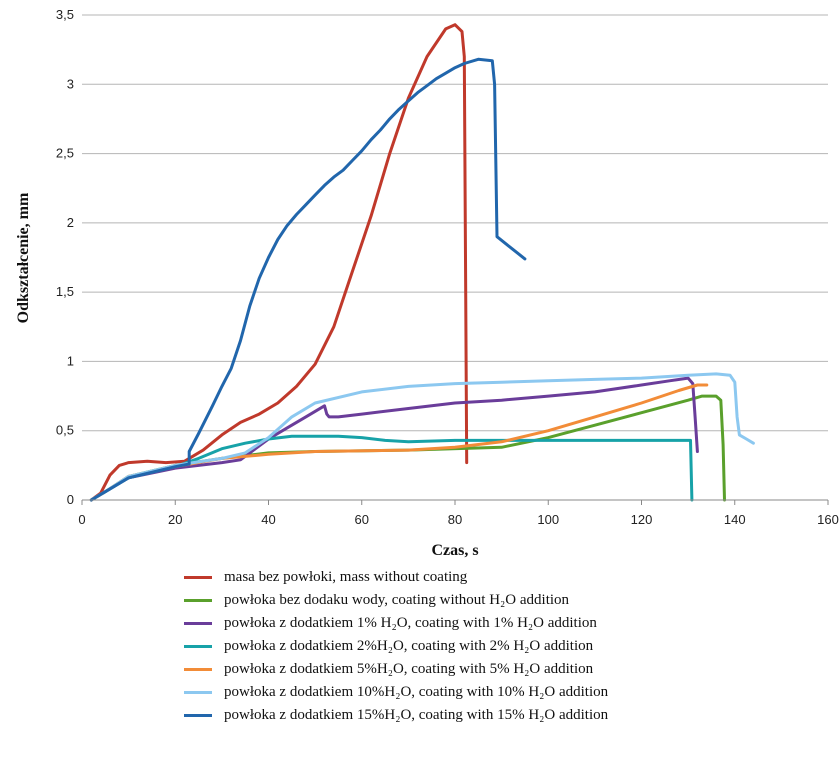 The height and width of the screenshot is (758, 840). I want to click on x-tick-label: 100, so click(548, 519).